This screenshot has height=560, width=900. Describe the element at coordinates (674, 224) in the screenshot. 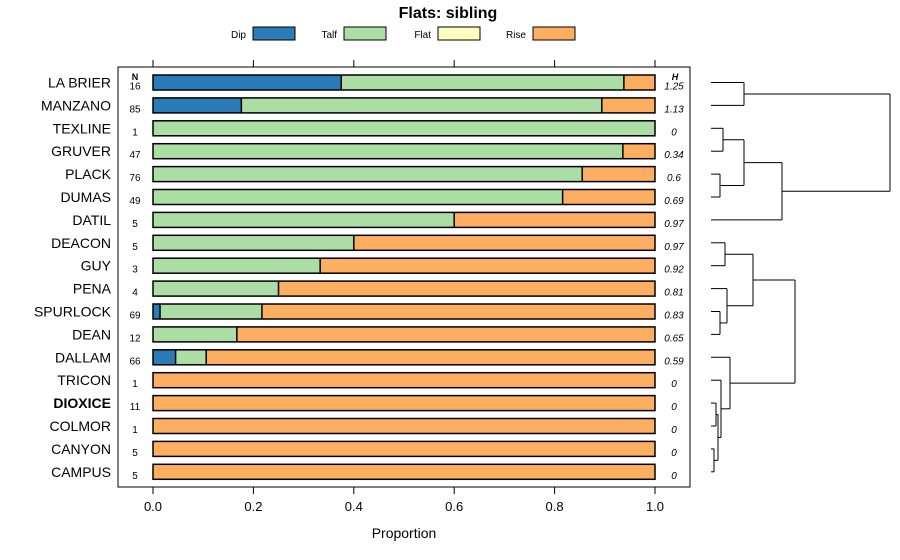

I see `h-value: 0.97` at that location.